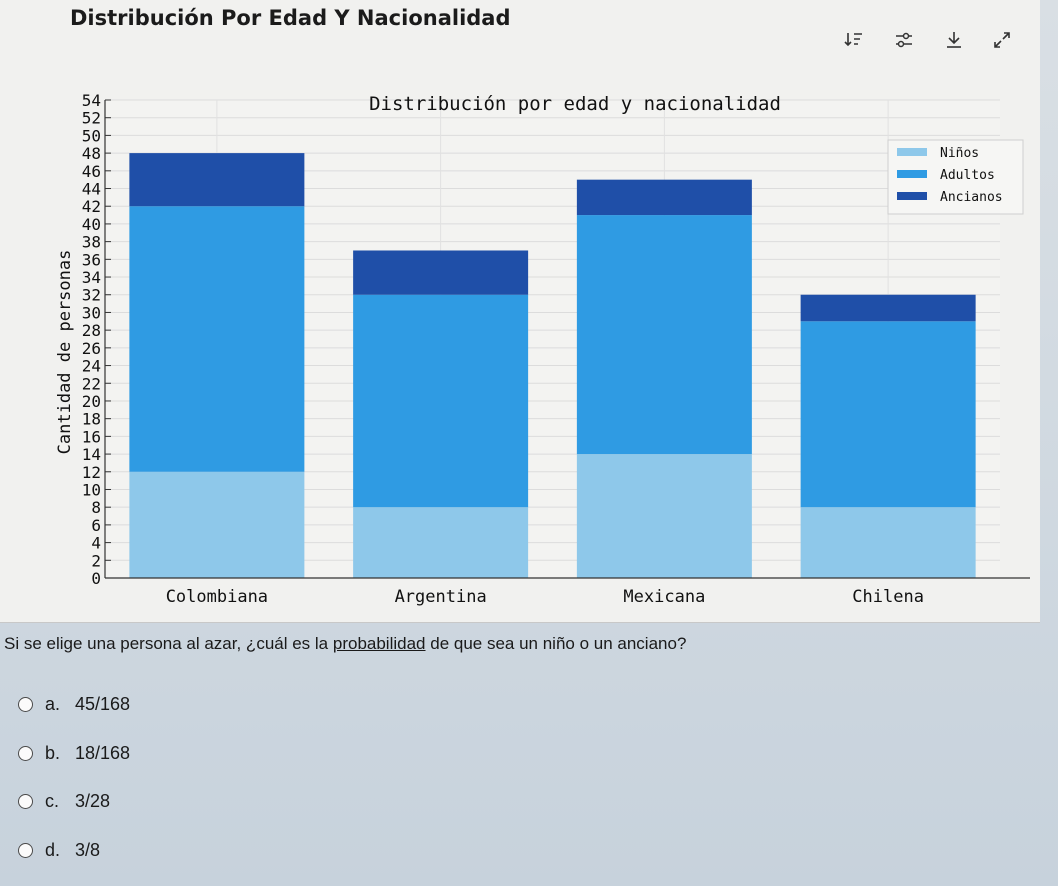 This screenshot has height=886, width=1058. I want to click on bar-adultos-mexicana, so click(664, 335).